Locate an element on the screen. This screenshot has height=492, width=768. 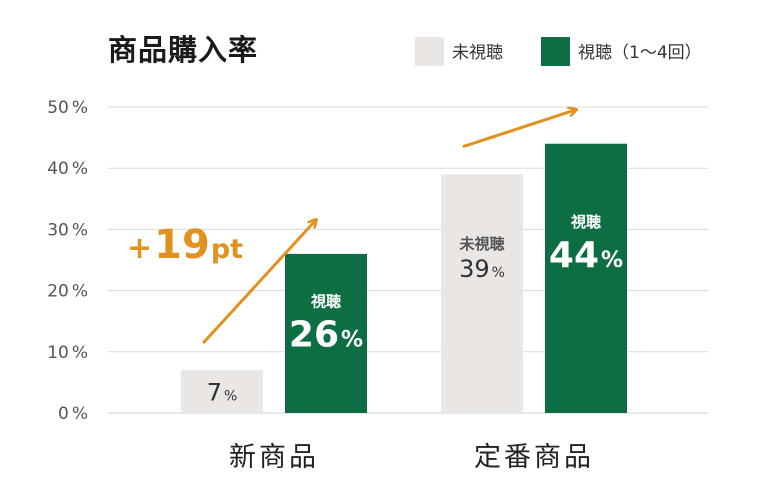
y-tick-label: 40% is located at coordinates (67, 169).